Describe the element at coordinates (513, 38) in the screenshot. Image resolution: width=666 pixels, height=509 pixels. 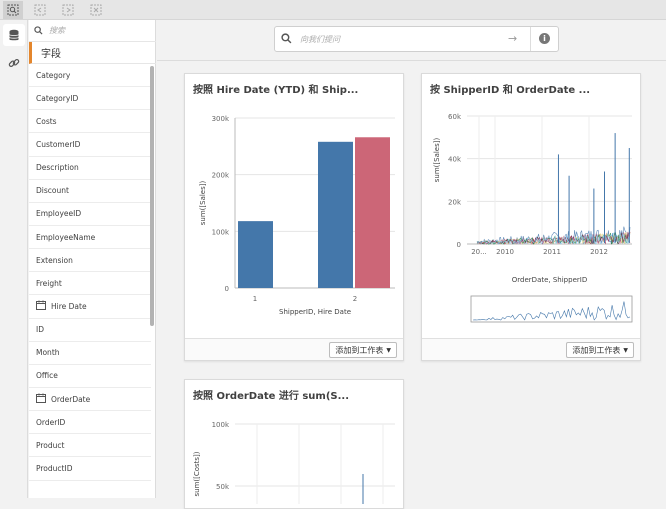
I see `submit-arrow-icon: →` at that location.